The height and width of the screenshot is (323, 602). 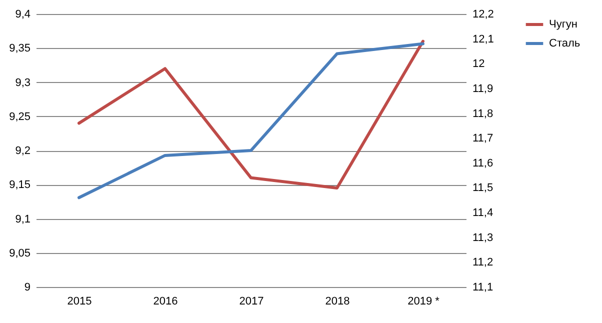 I want to click on y2-tick-label: 11,3, so click(x=483, y=238).